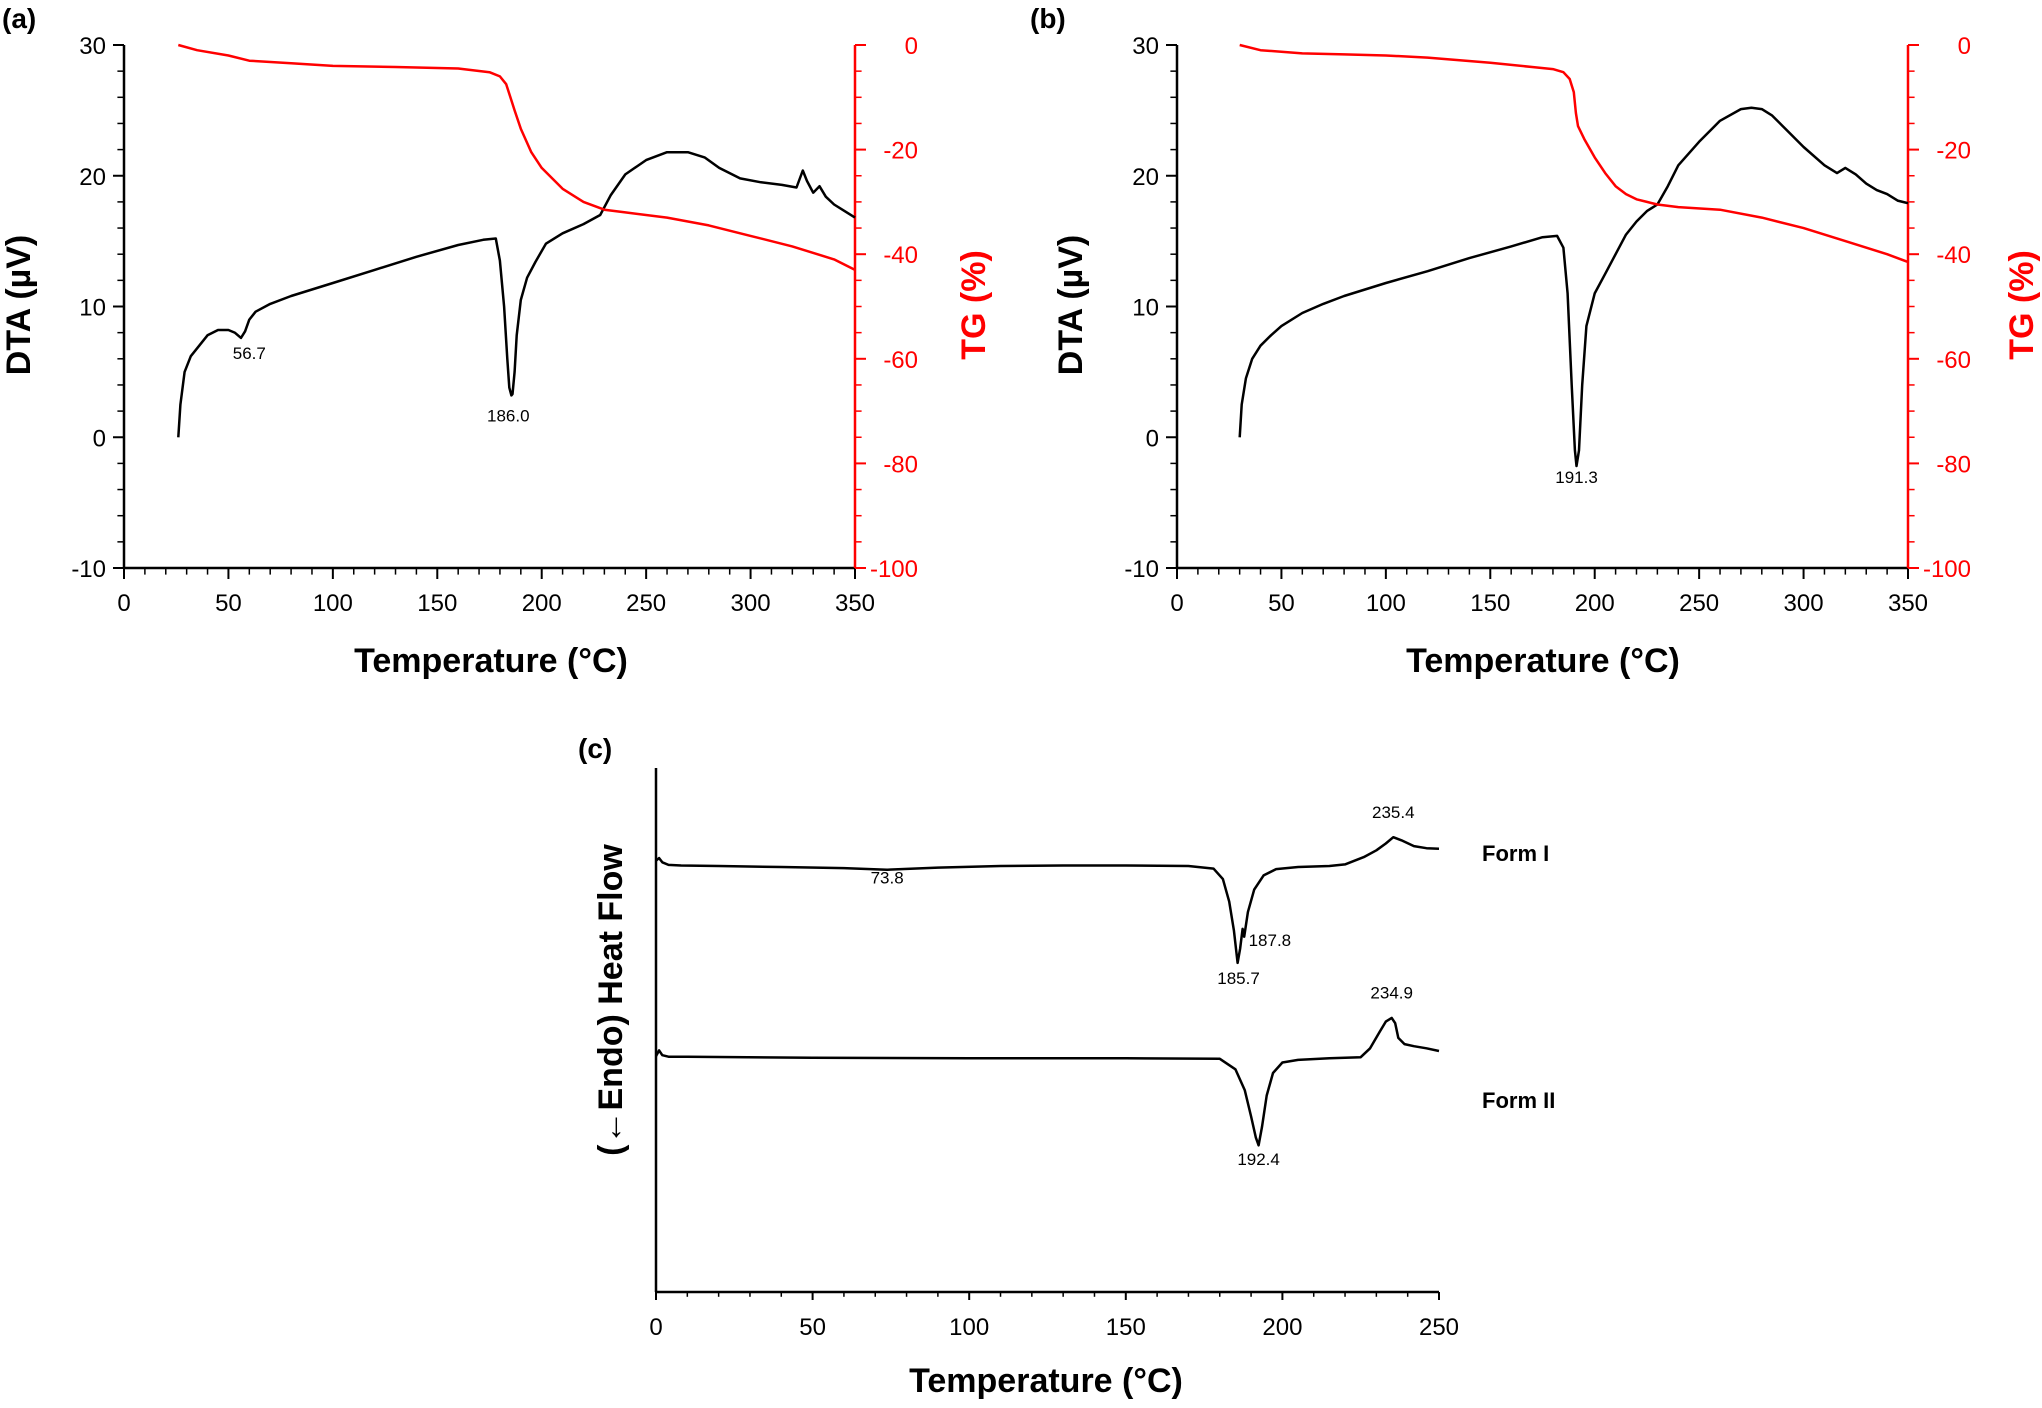  Describe the element at coordinates (1576, 477) in the screenshot. I see `data-label-b: 191.3` at that location.